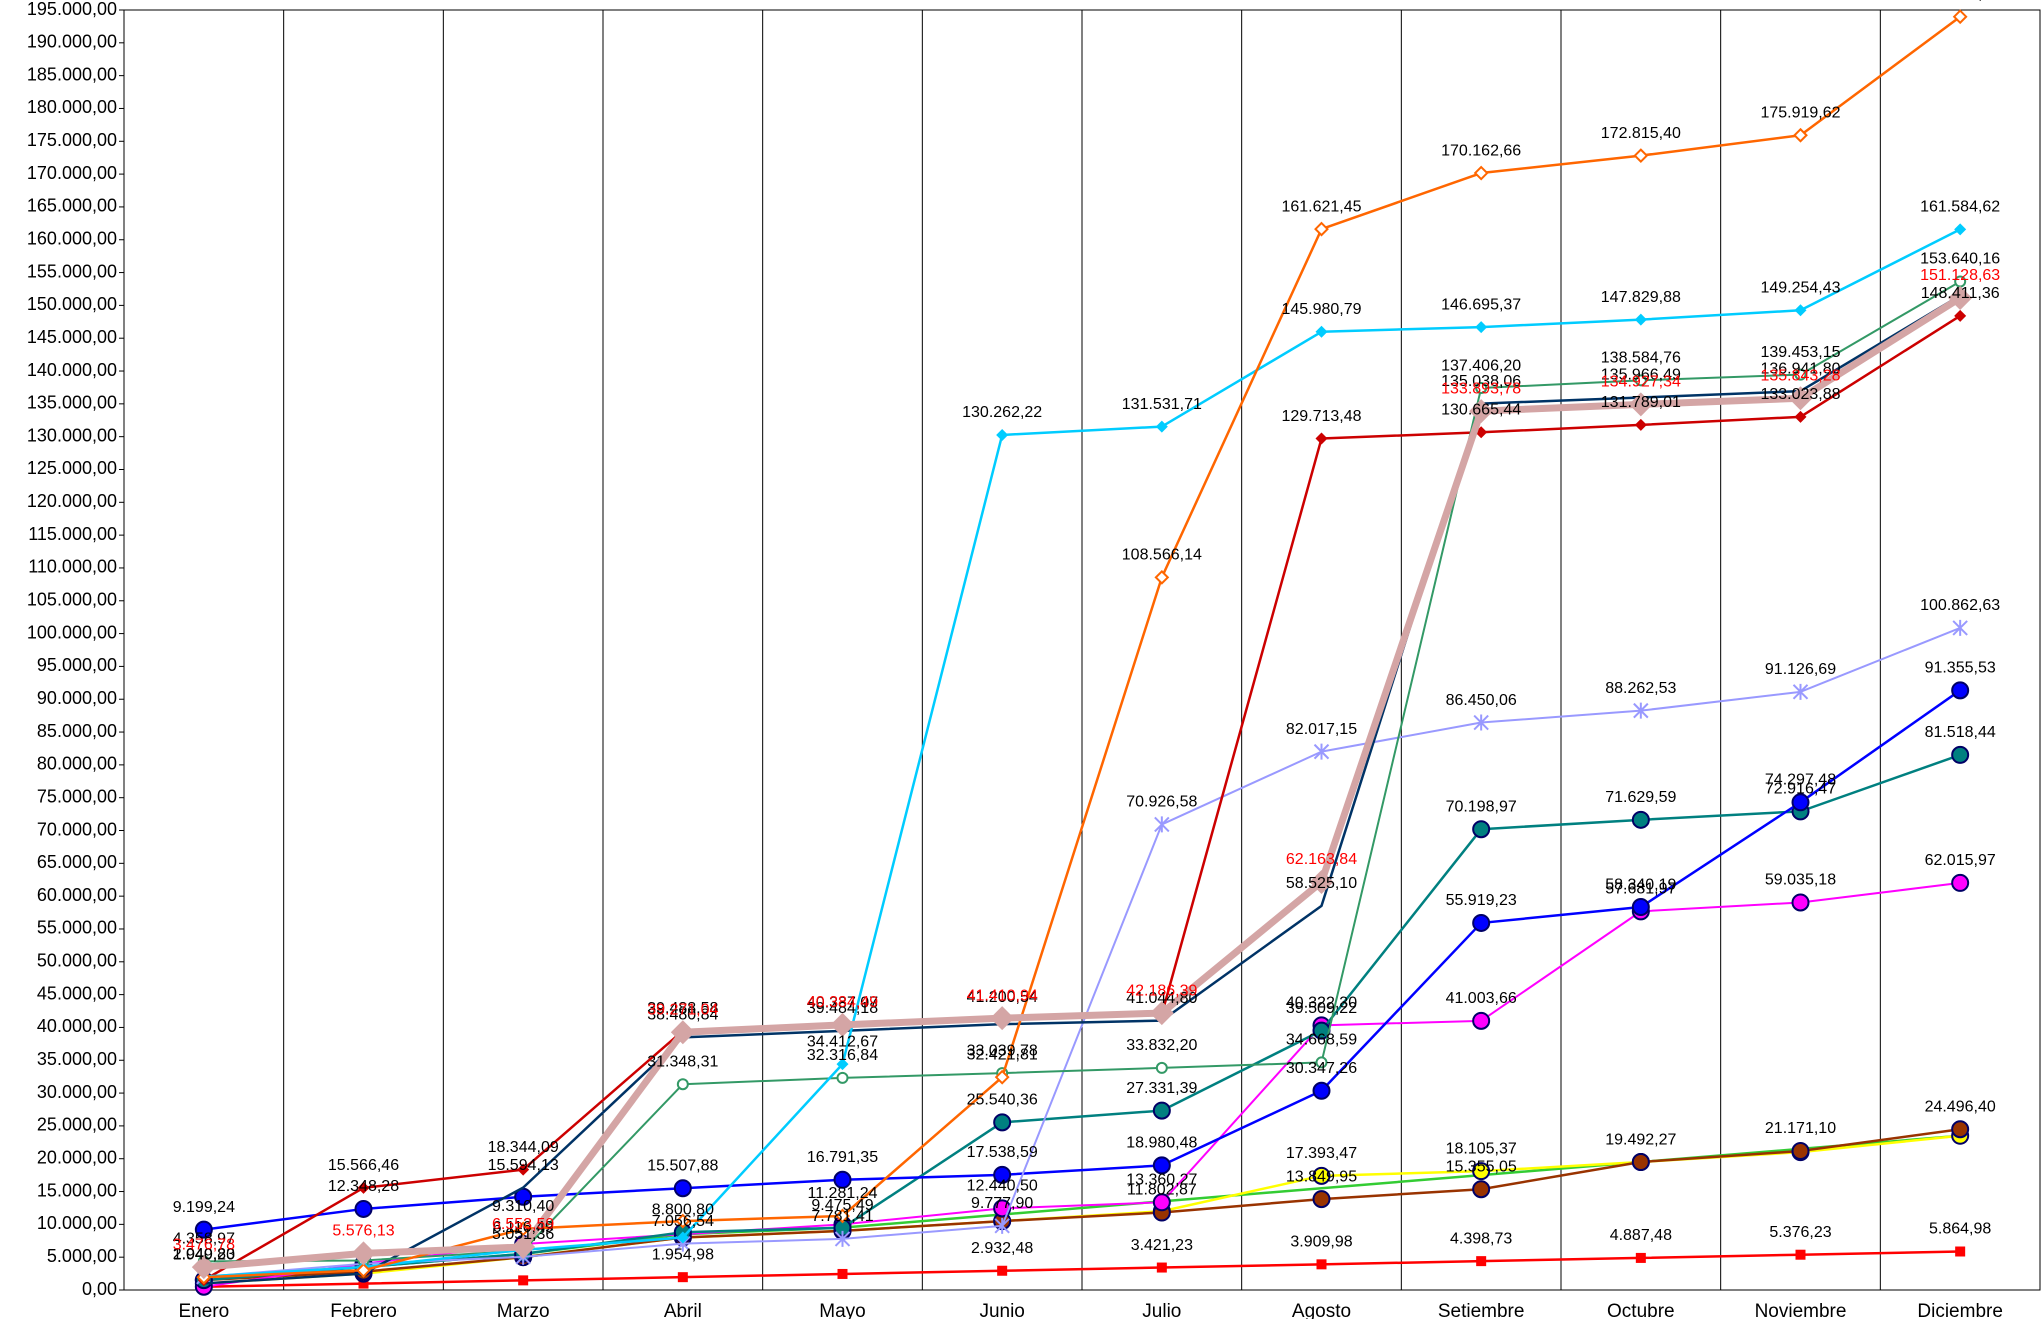  What do you see at coordinates (72, 271) in the screenshot?
I see `y-tick-label: 155.000,00` at bounding box center [72, 271].